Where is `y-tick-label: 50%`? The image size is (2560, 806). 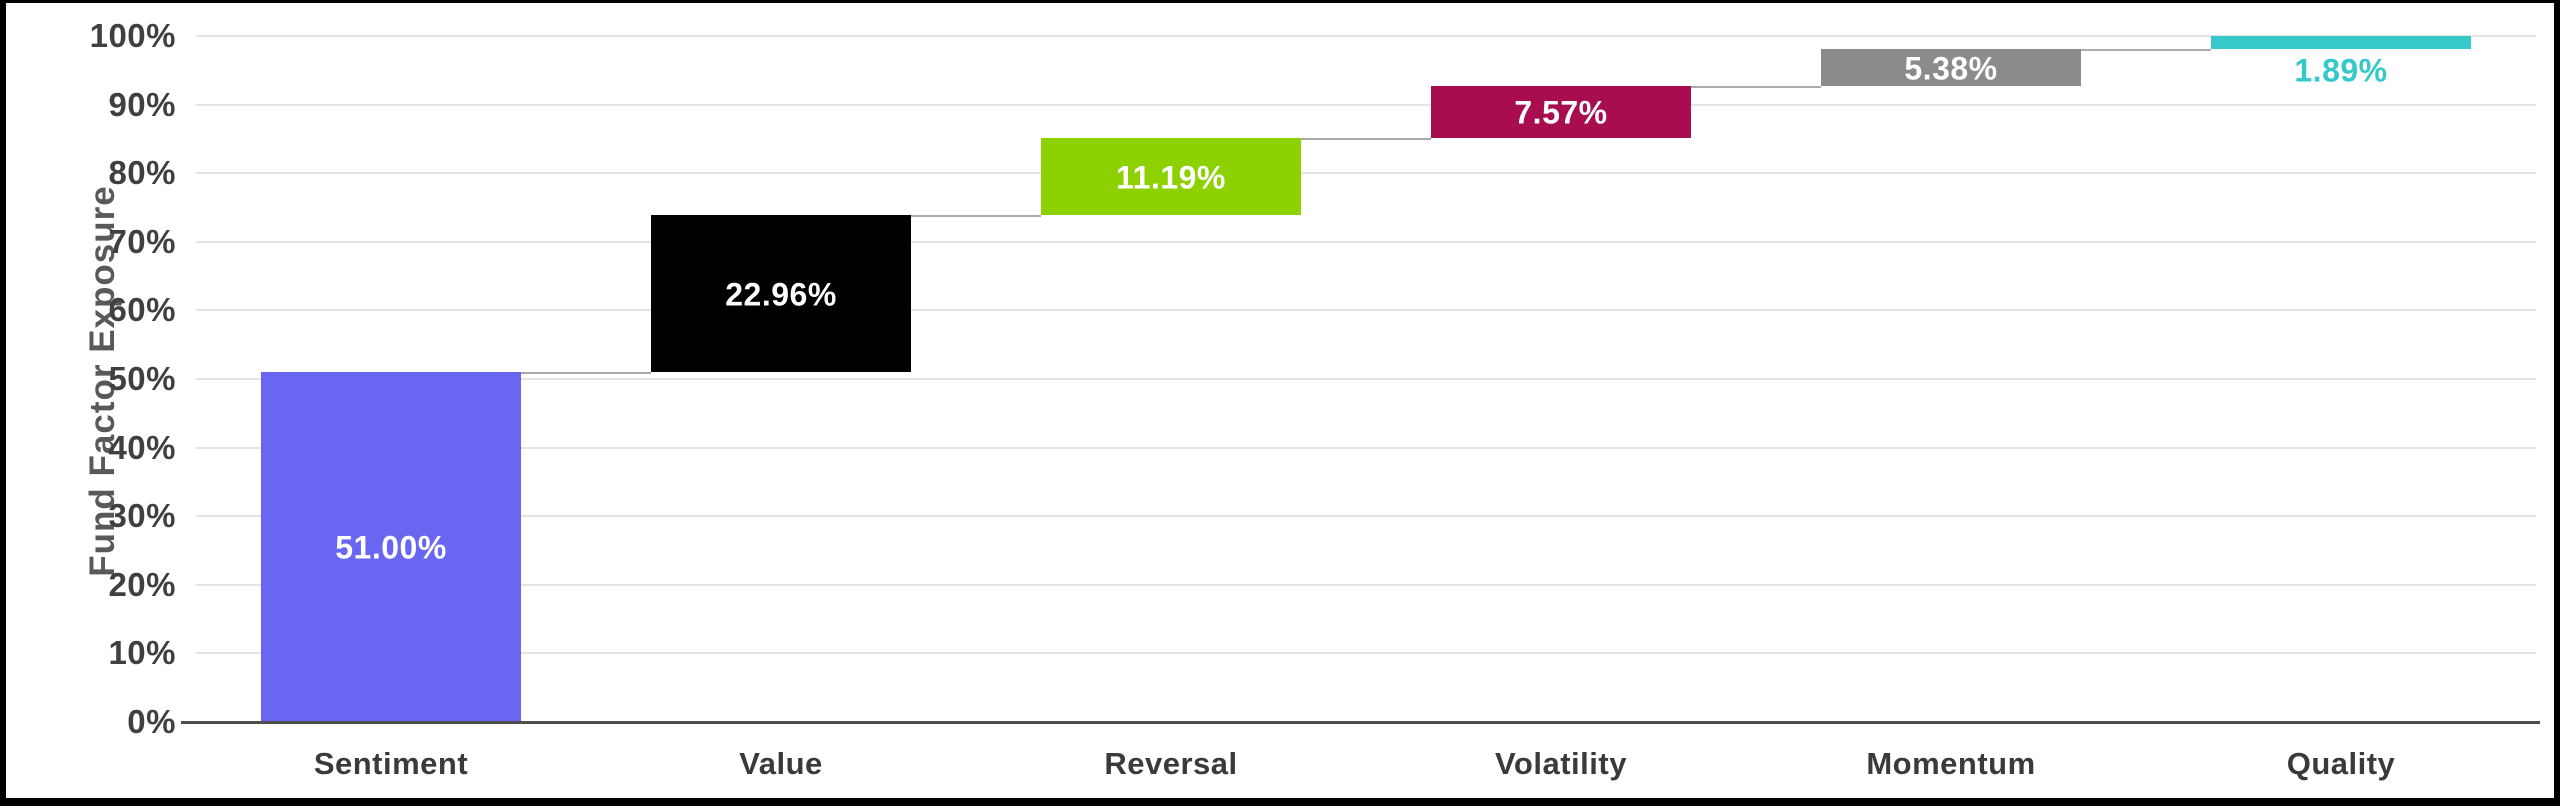 y-tick-label: 50% is located at coordinates (142, 378).